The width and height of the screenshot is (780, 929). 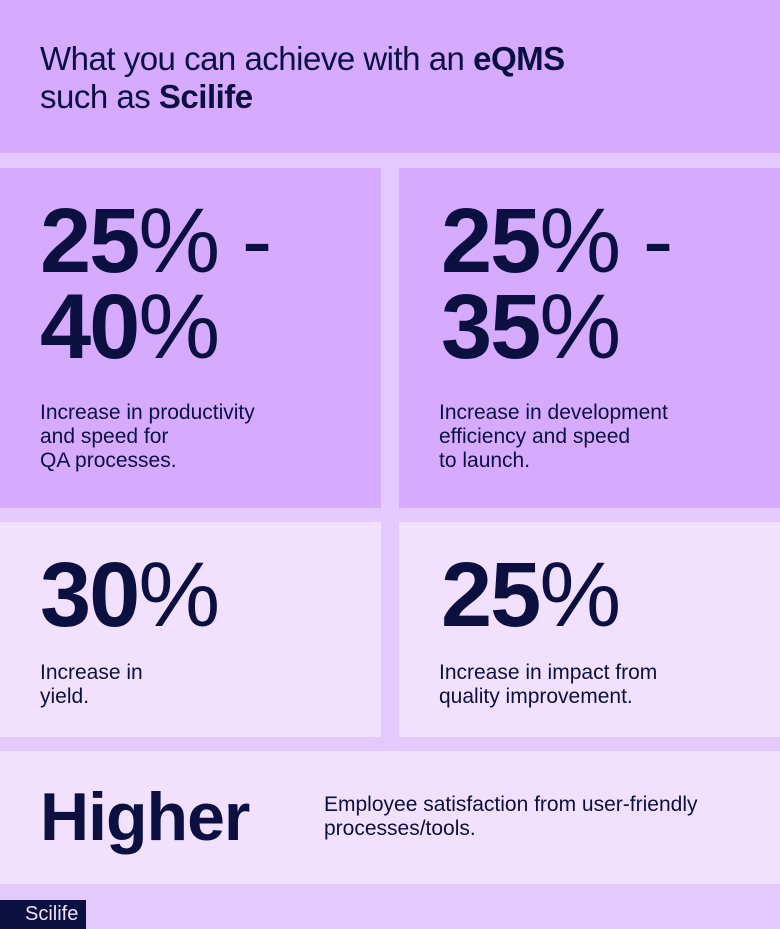 What do you see at coordinates (43, 914) in the screenshot?
I see `scilife-logo: Scilife` at bounding box center [43, 914].